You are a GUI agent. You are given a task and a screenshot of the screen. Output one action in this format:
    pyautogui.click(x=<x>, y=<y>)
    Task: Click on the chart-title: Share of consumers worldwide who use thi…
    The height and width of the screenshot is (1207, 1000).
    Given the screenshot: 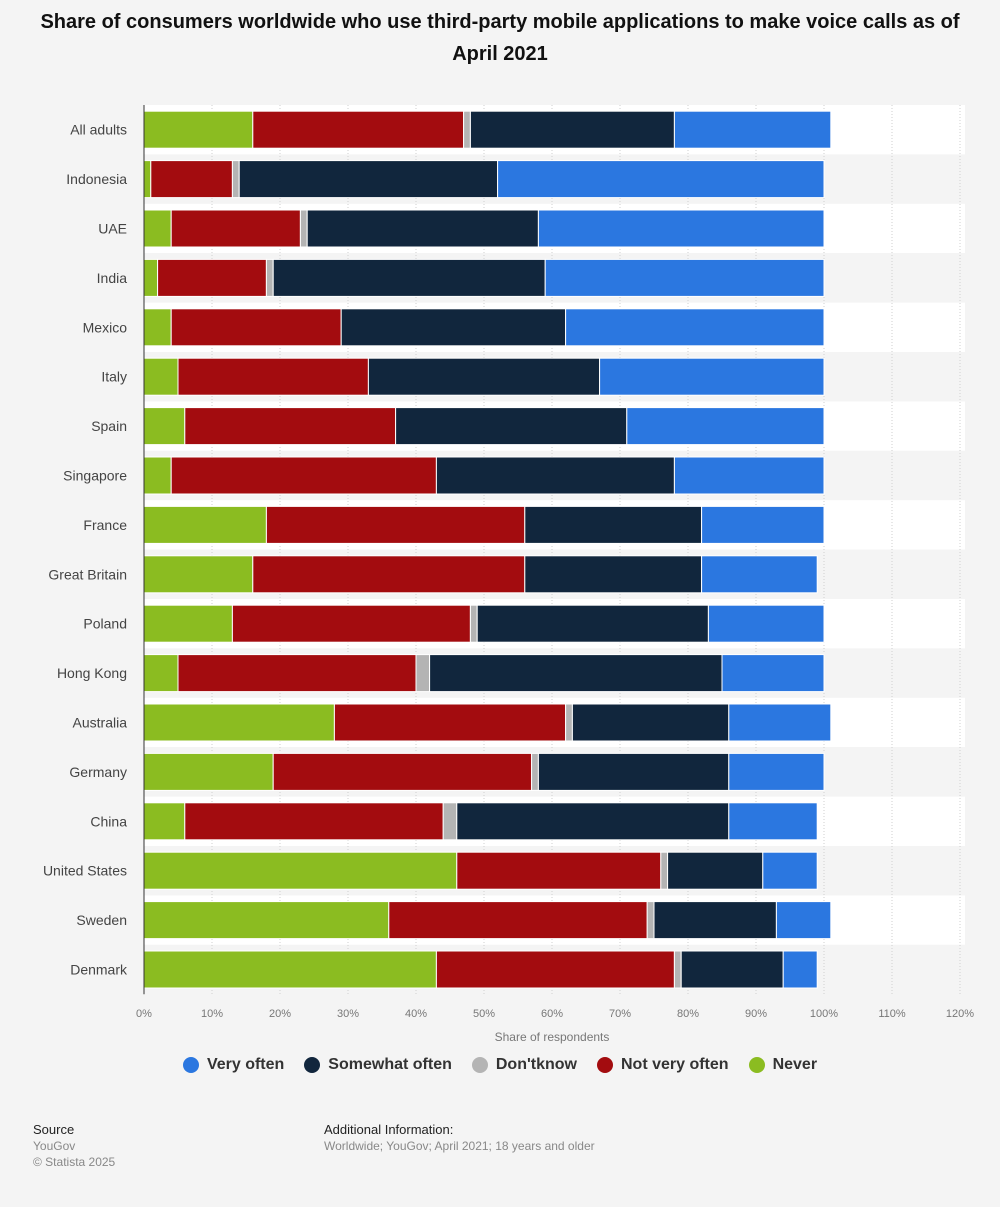 What is the action you would take?
    pyautogui.click(x=500, y=38)
    